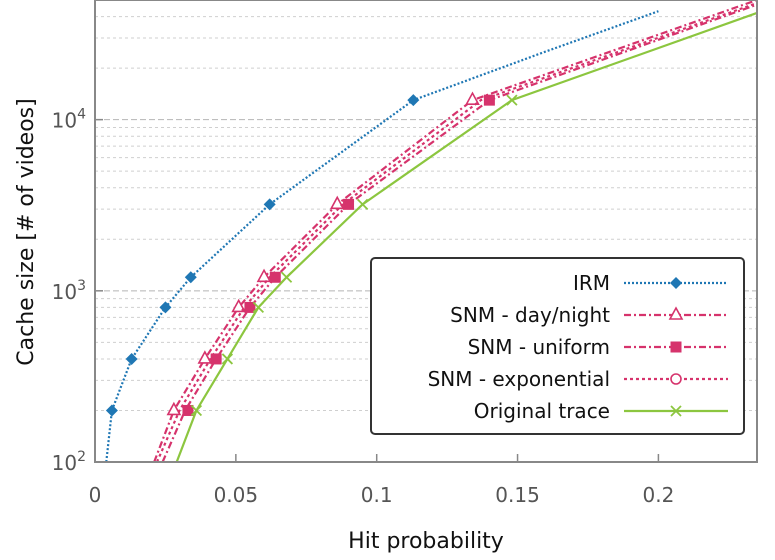 This screenshot has height=560, width=775. Describe the element at coordinates (95, 495) in the screenshot. I see `x-tick-label: 0` at that location.